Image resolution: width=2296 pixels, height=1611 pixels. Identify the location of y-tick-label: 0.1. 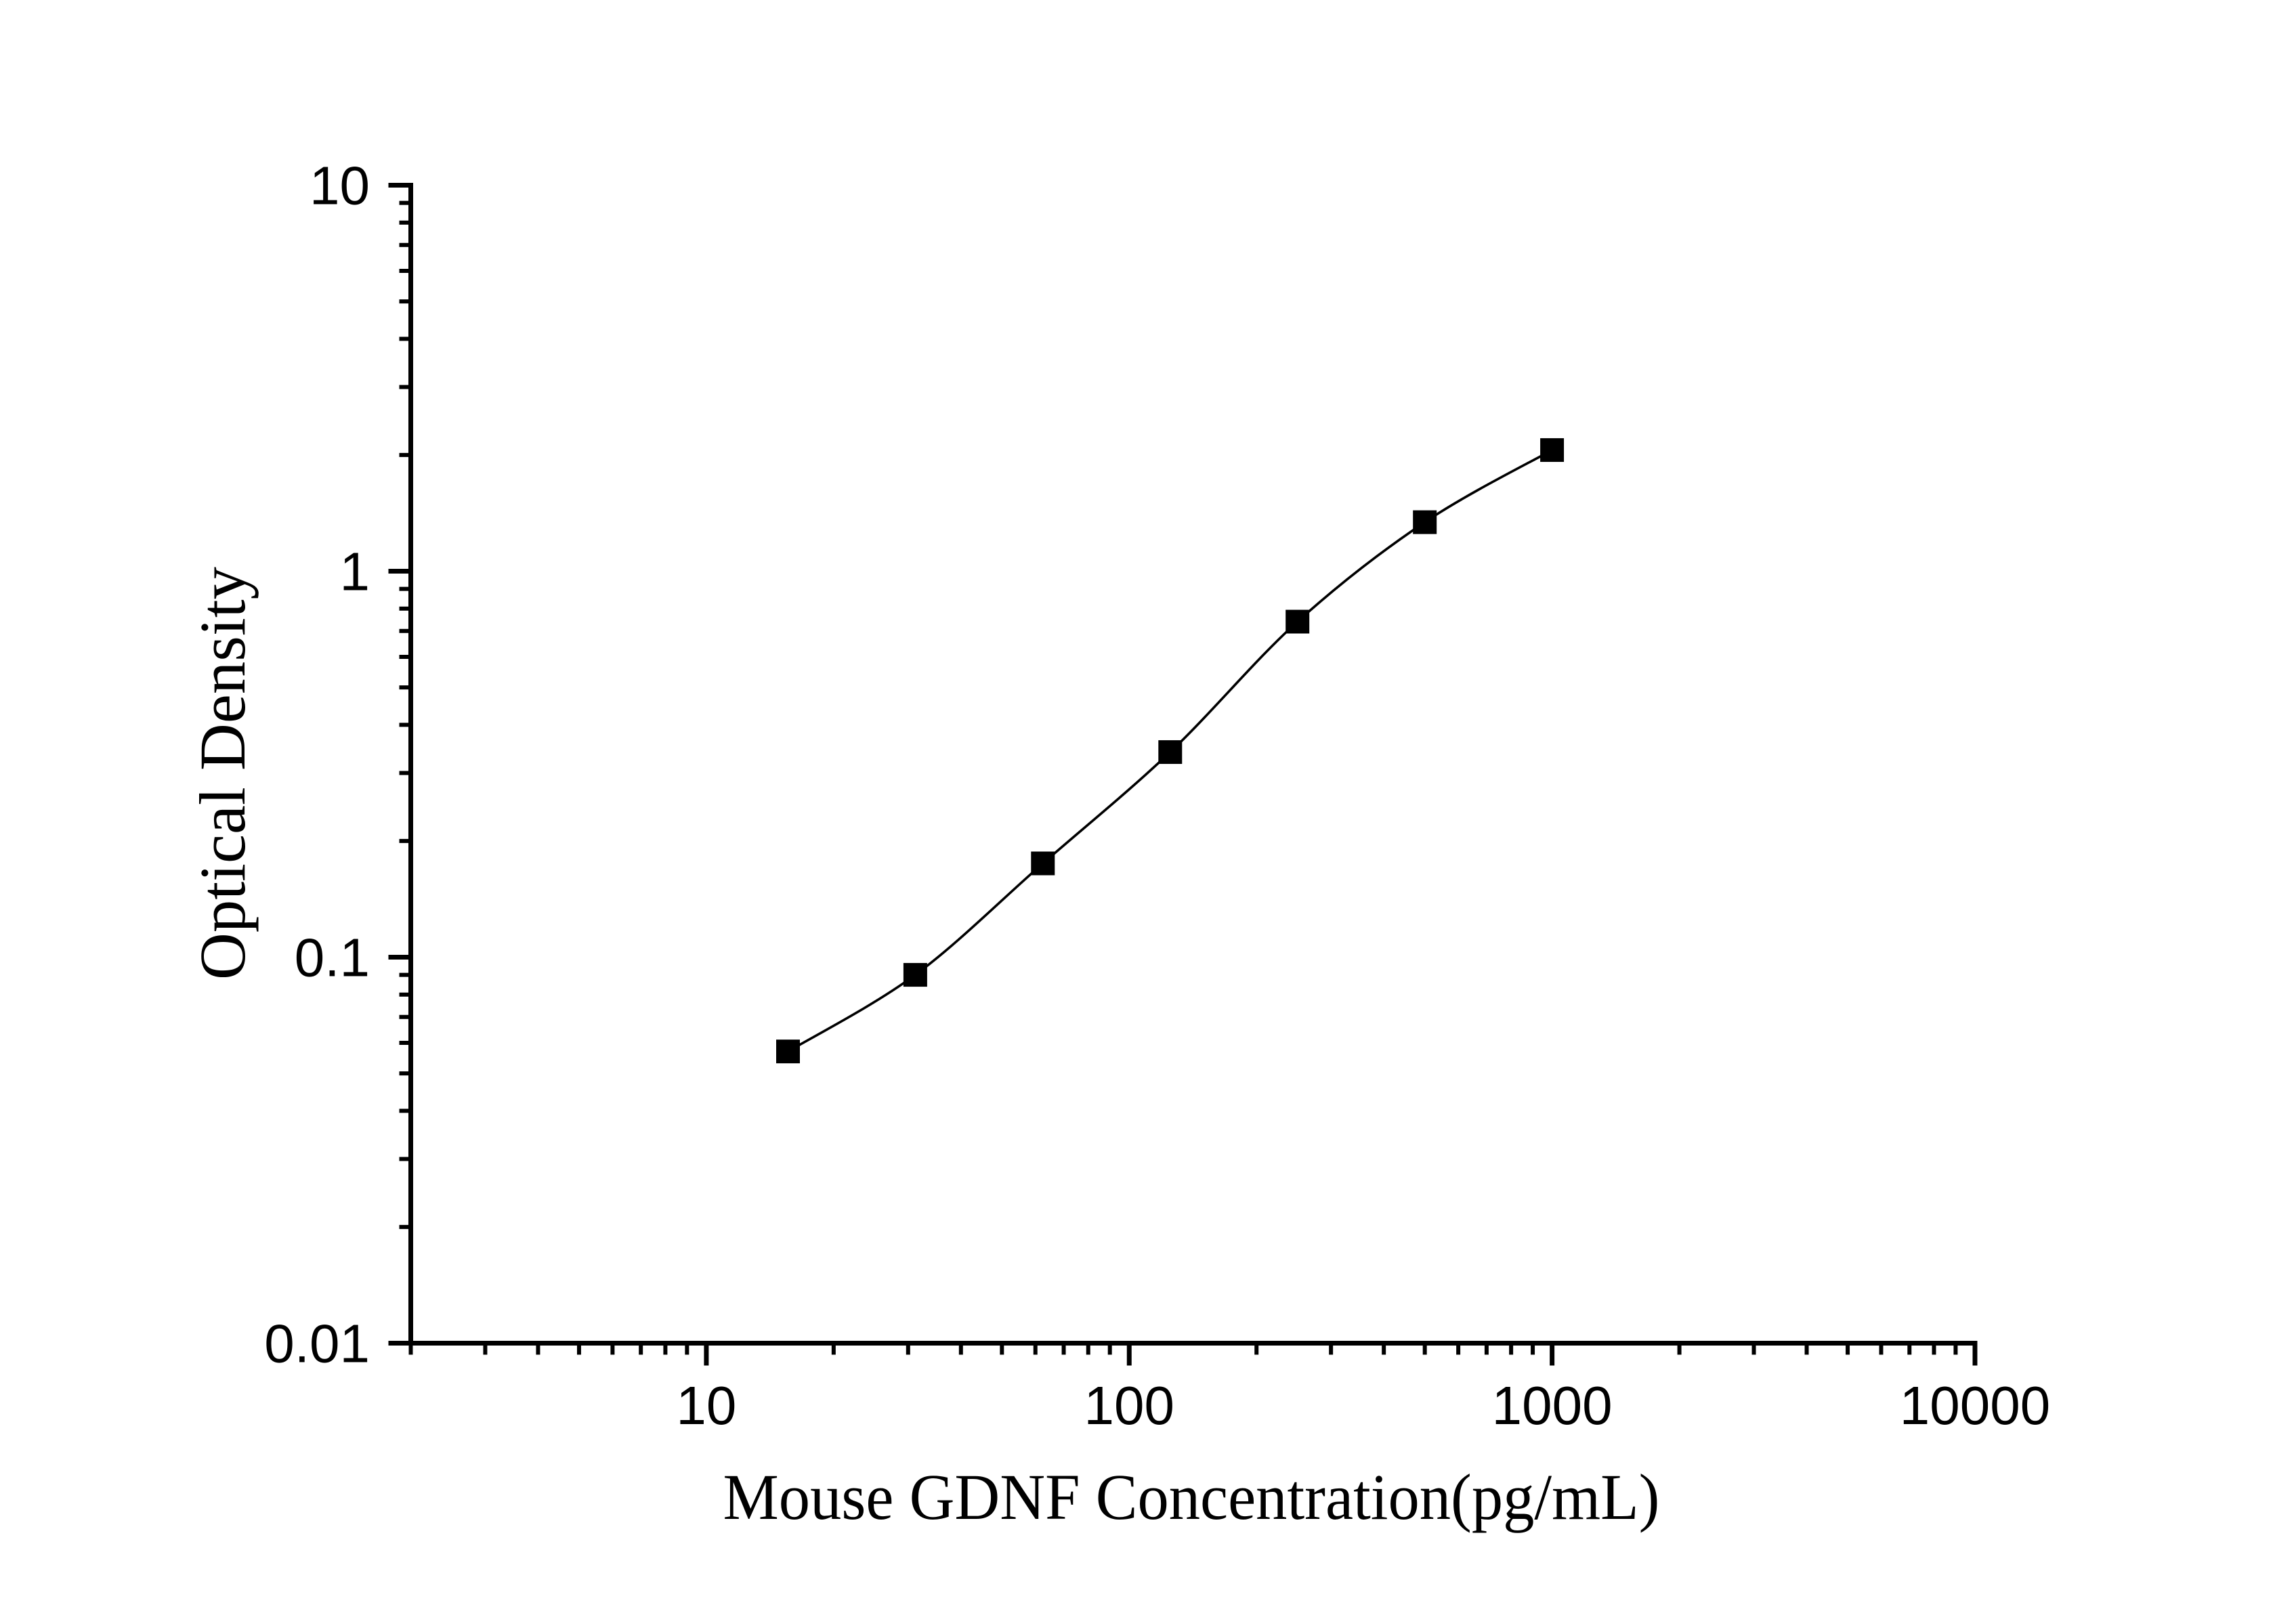
(332, 958).